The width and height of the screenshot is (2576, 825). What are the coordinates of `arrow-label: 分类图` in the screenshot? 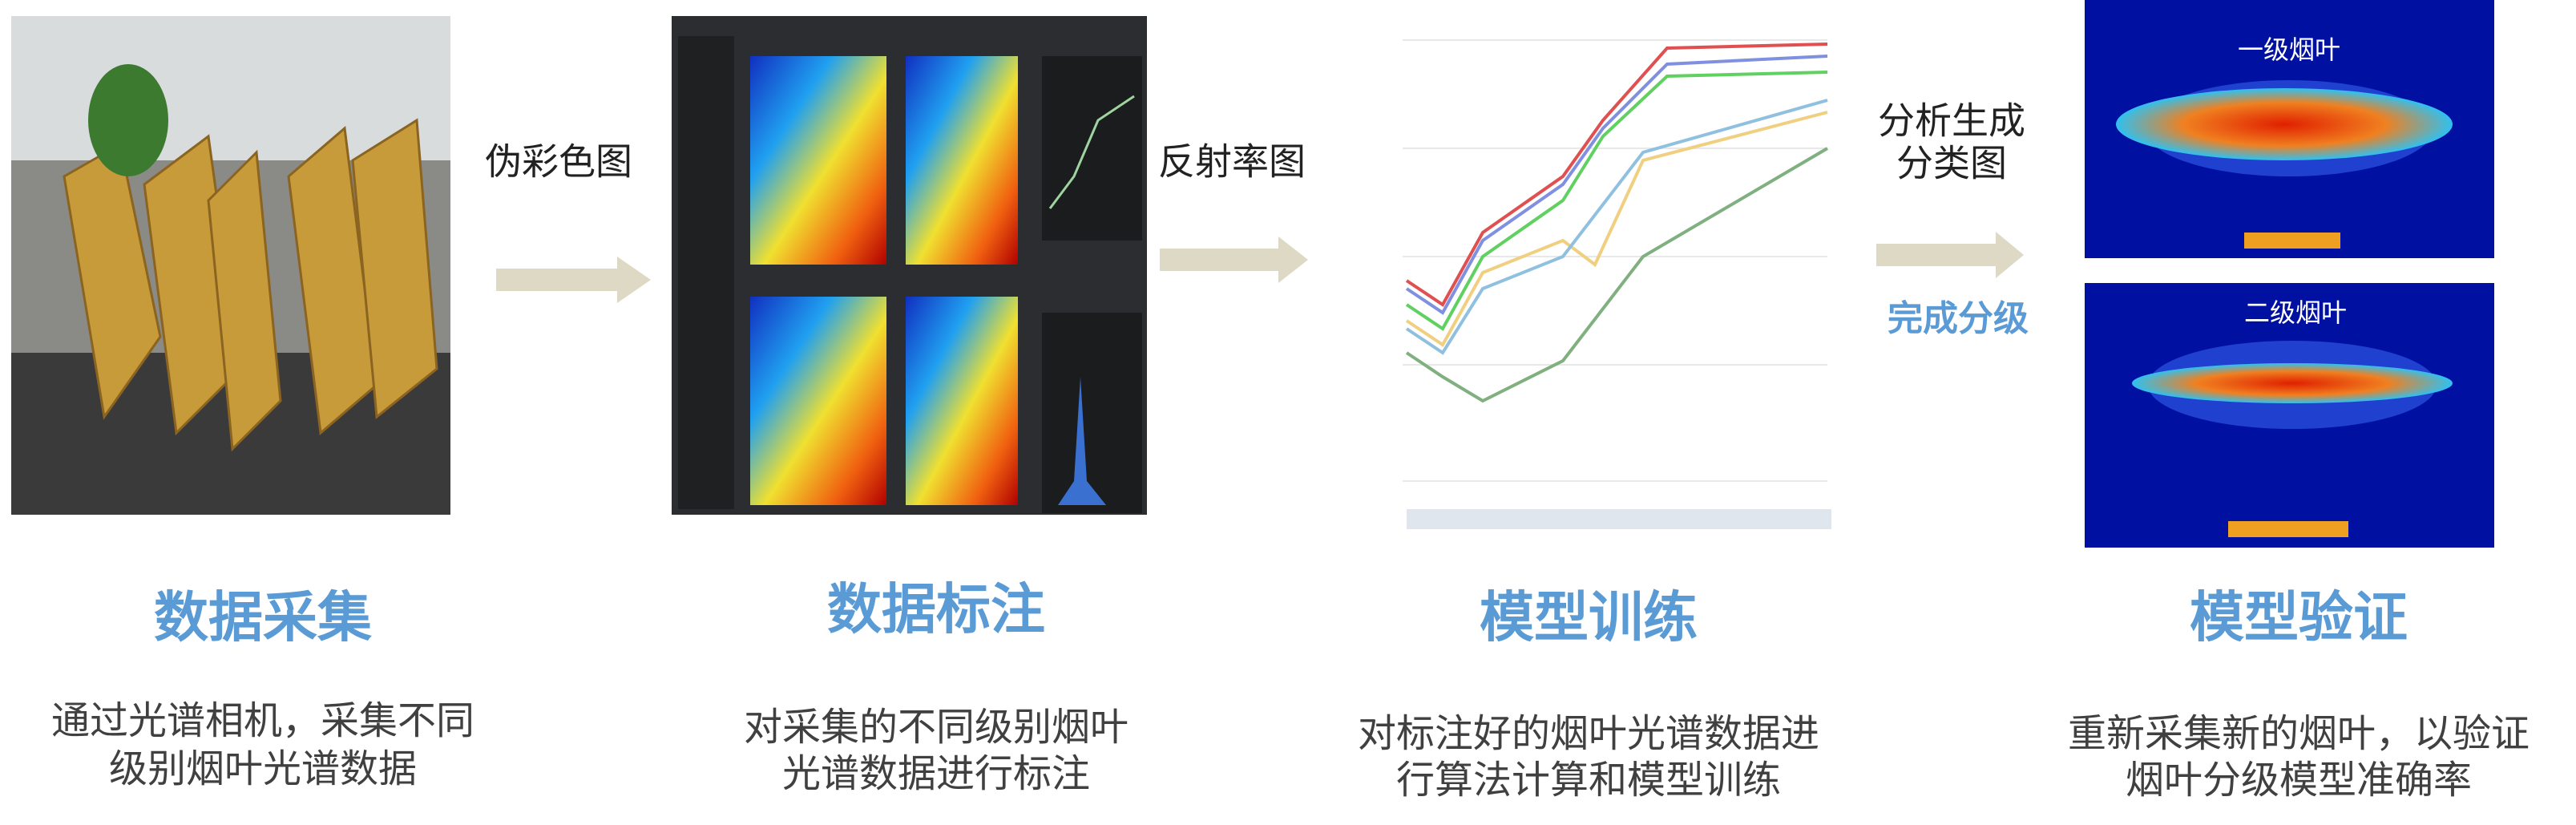 It's located at (1952, 163).